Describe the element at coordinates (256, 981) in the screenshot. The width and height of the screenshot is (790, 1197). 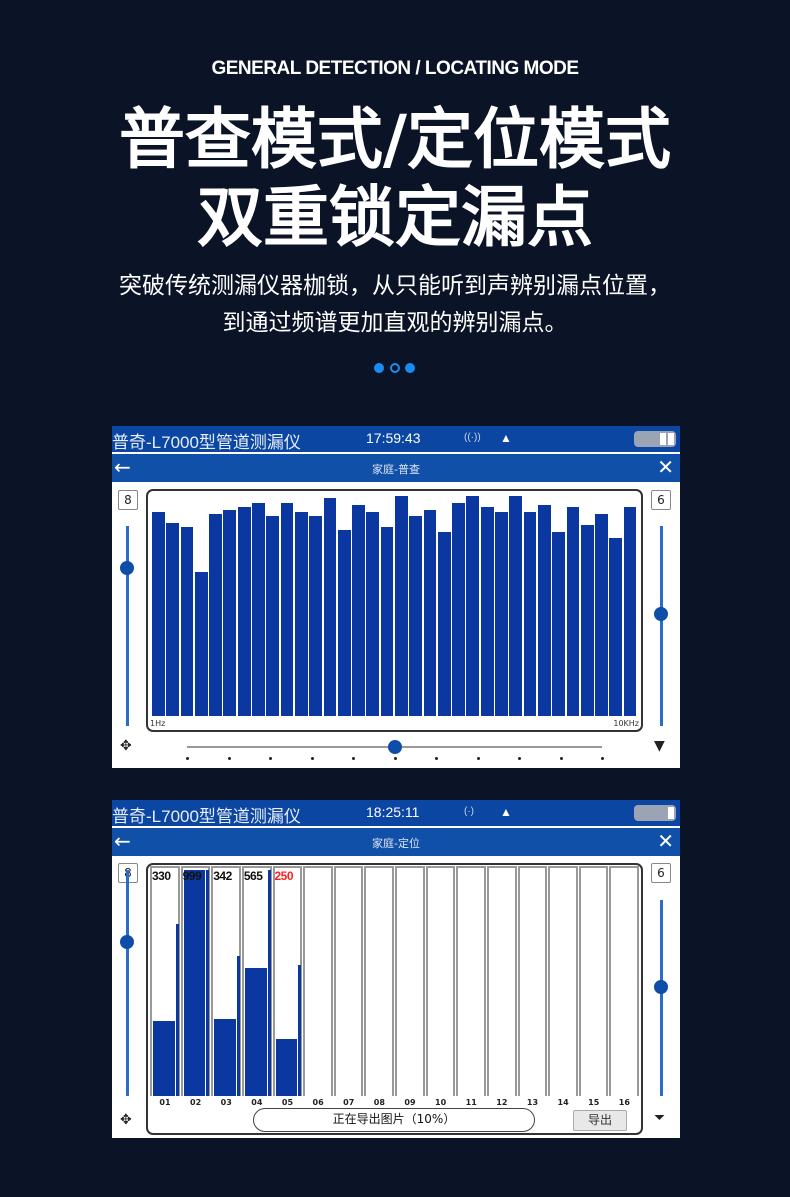
I see `channel-column: 565` at that location.